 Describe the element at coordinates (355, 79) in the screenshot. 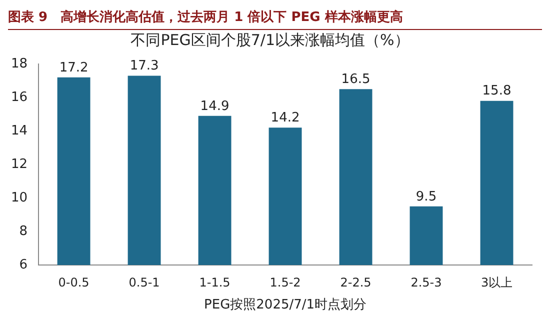

I see `data-label: 16.5` at that location.